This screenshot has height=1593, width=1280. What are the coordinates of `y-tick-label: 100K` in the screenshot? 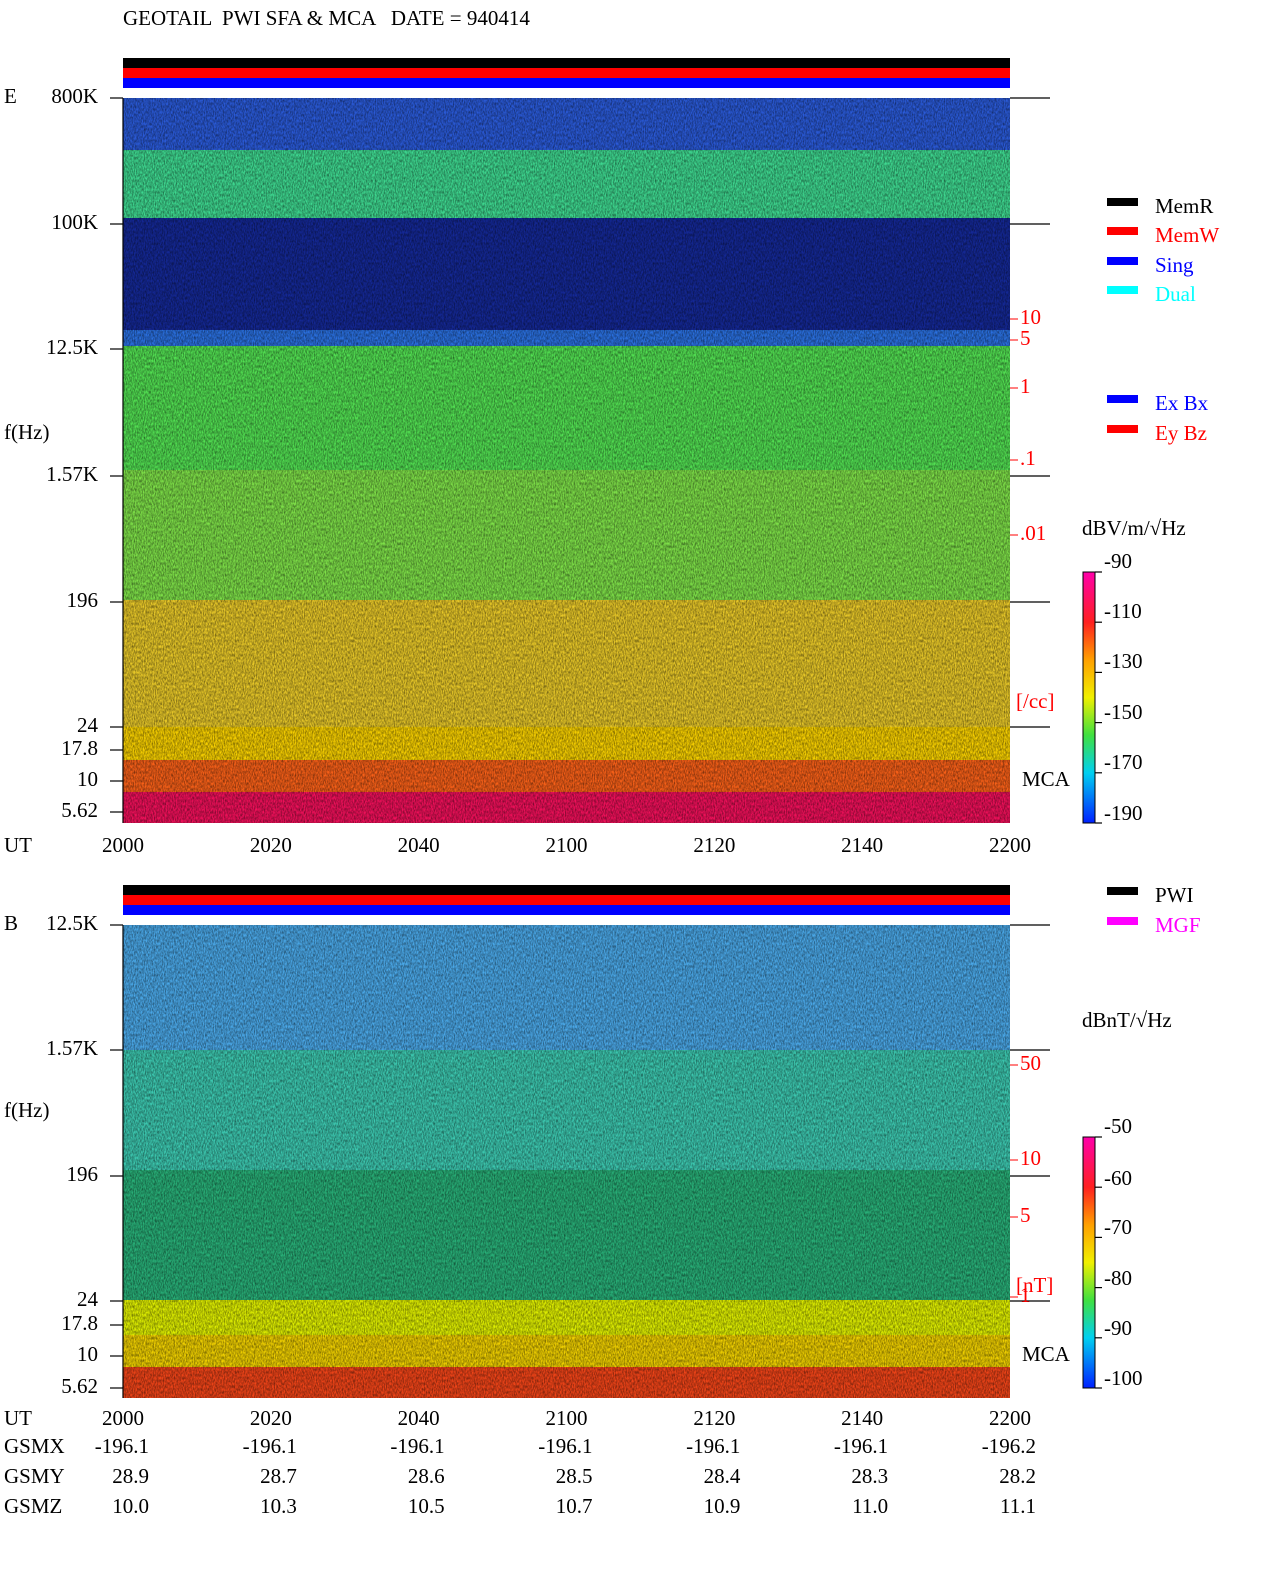 It's located at (74, 222).